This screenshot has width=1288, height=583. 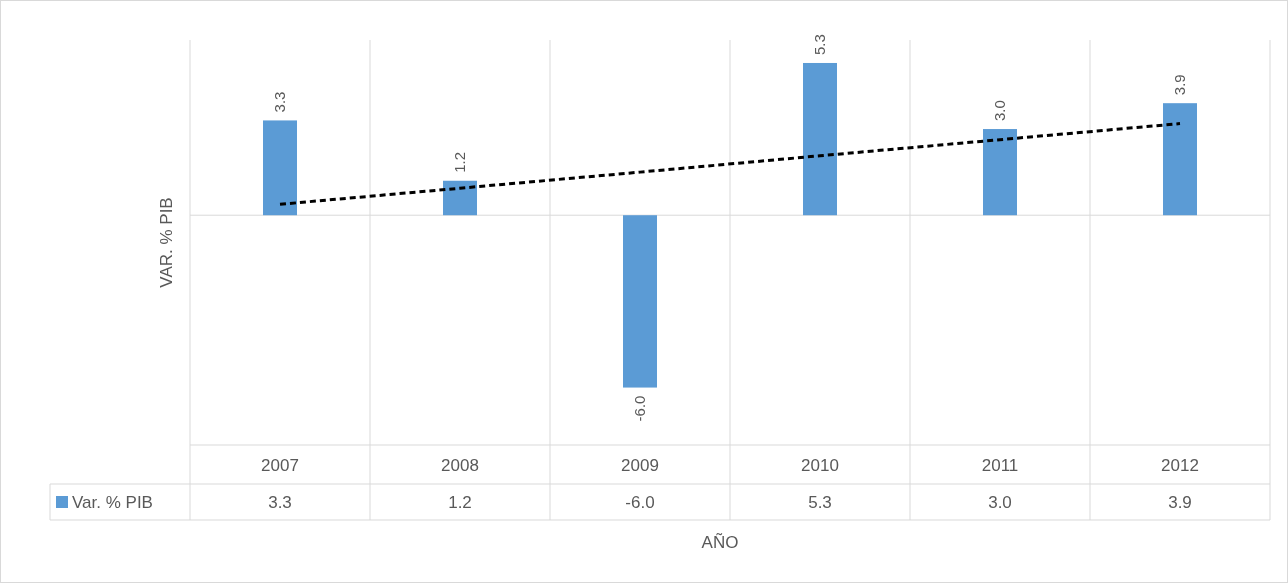 What do you see at coordinates (1000, 465) in the screenshot?
I see `x-tick-label: 2011` at bounding box center [1000, 465].